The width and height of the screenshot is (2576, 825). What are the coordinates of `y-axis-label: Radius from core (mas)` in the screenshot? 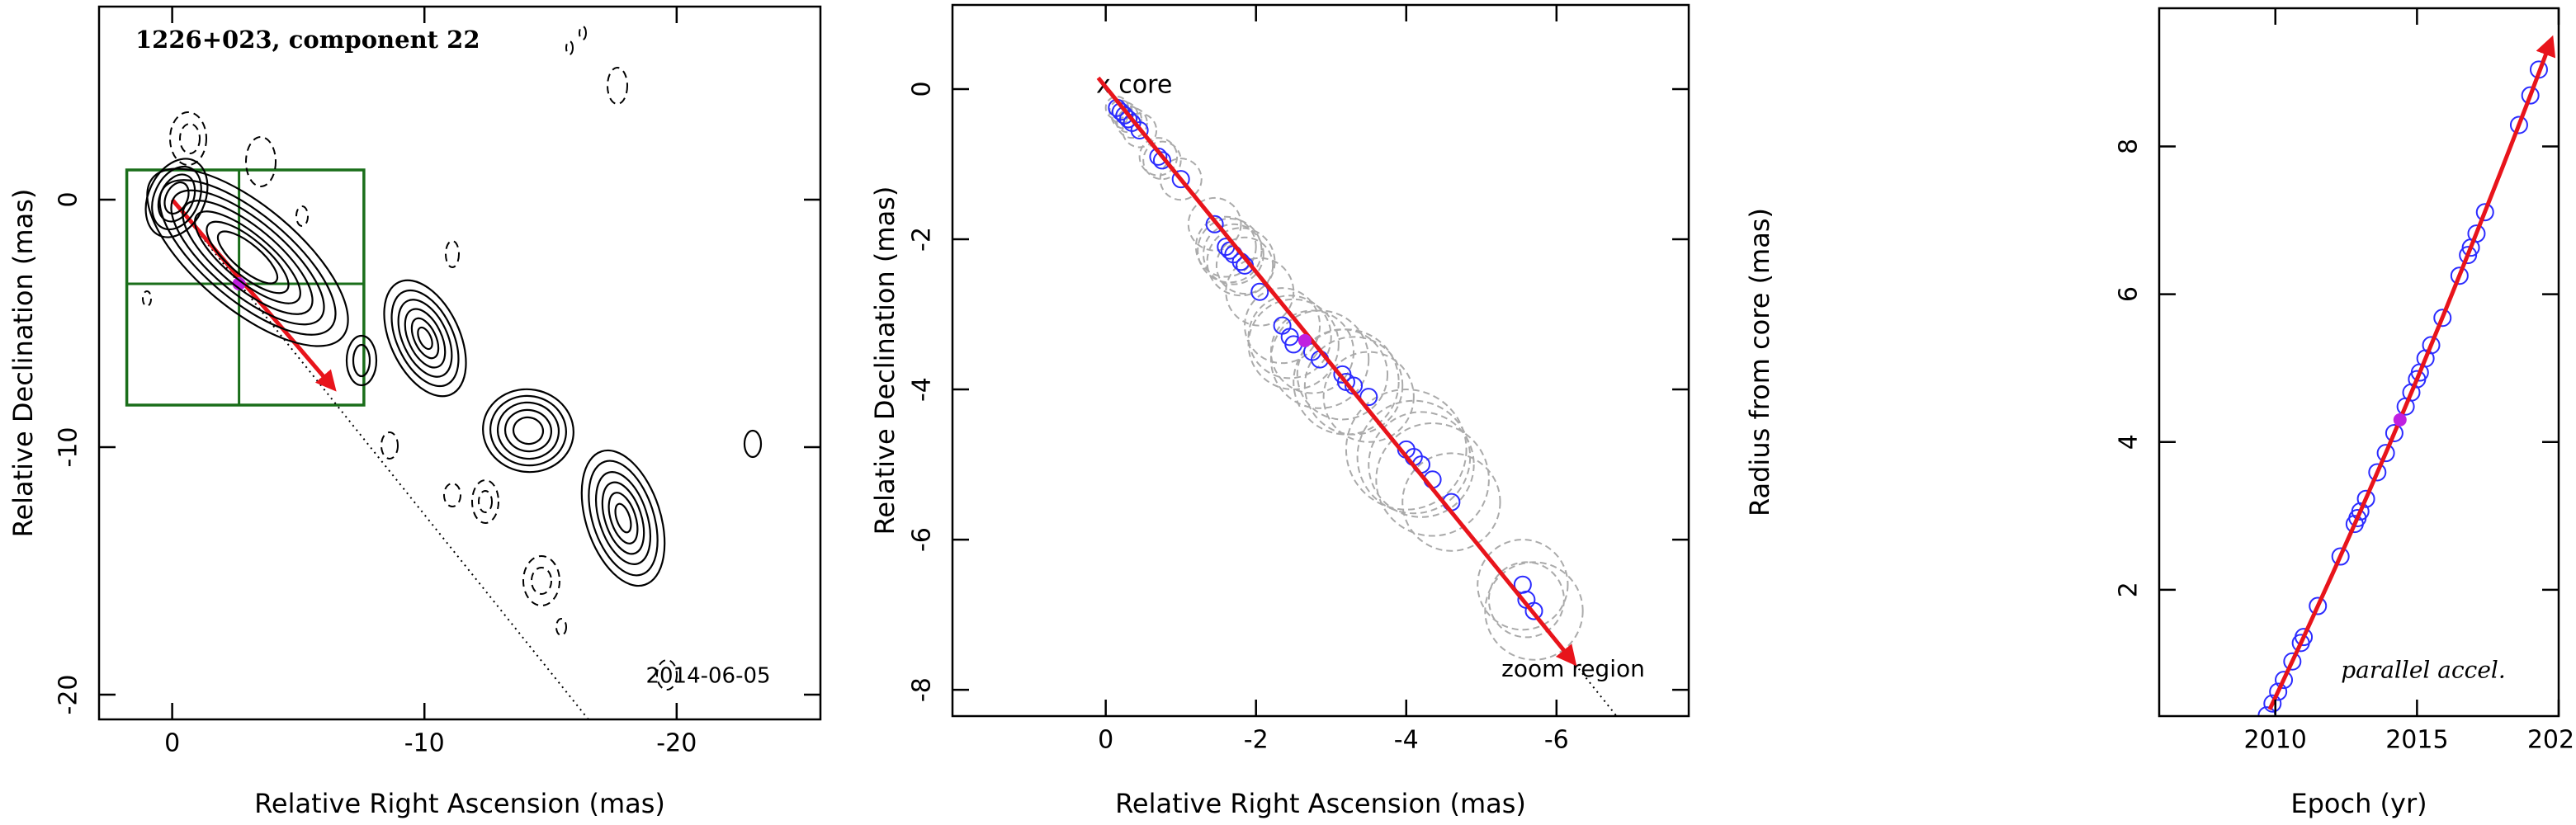 It's located at (1759, 362).